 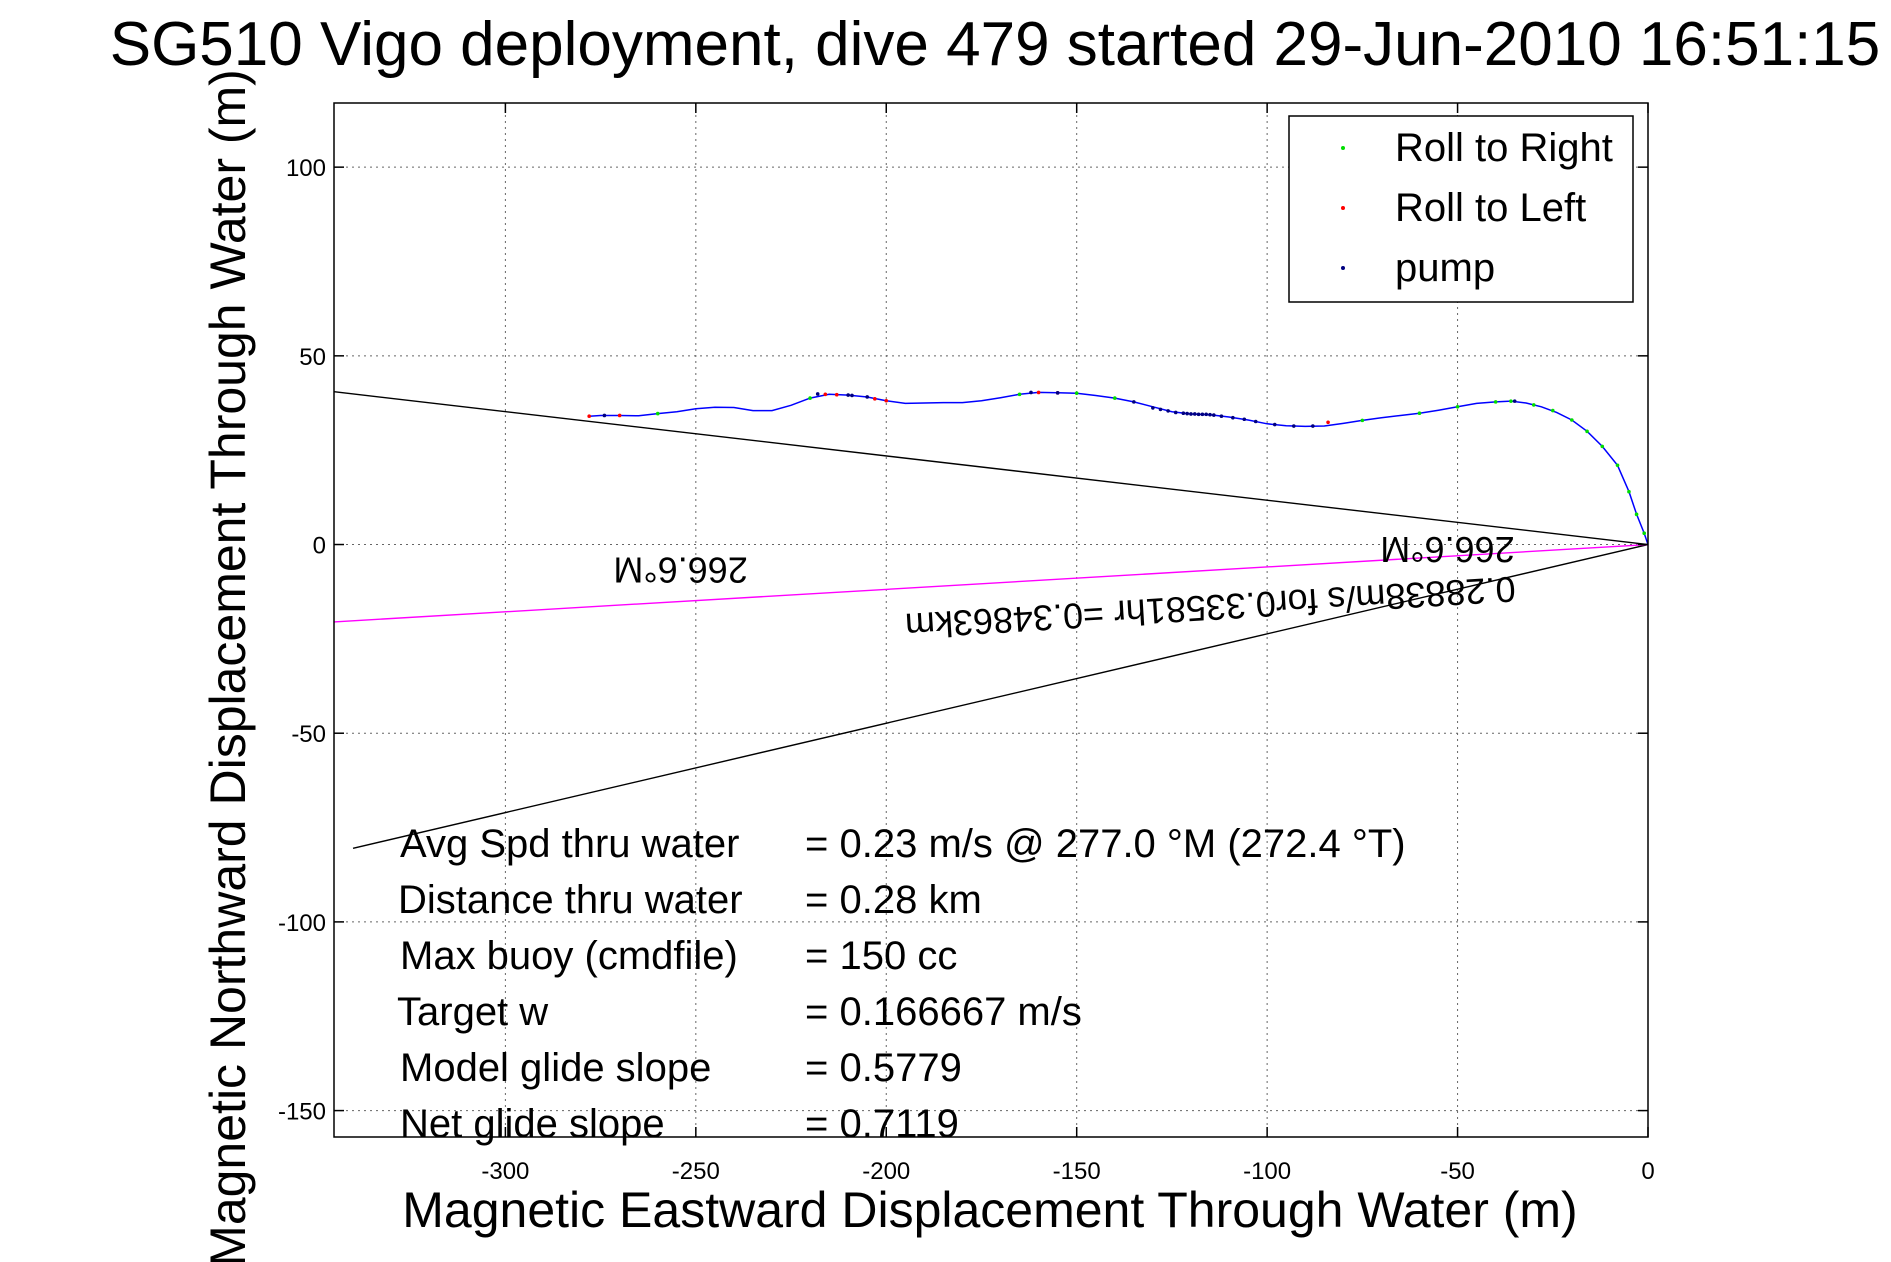 What do you see at coordinates (1457, 1171) in the screenshot?
I see `x-tick-label: -50` at bounding box center [1457, 1171].